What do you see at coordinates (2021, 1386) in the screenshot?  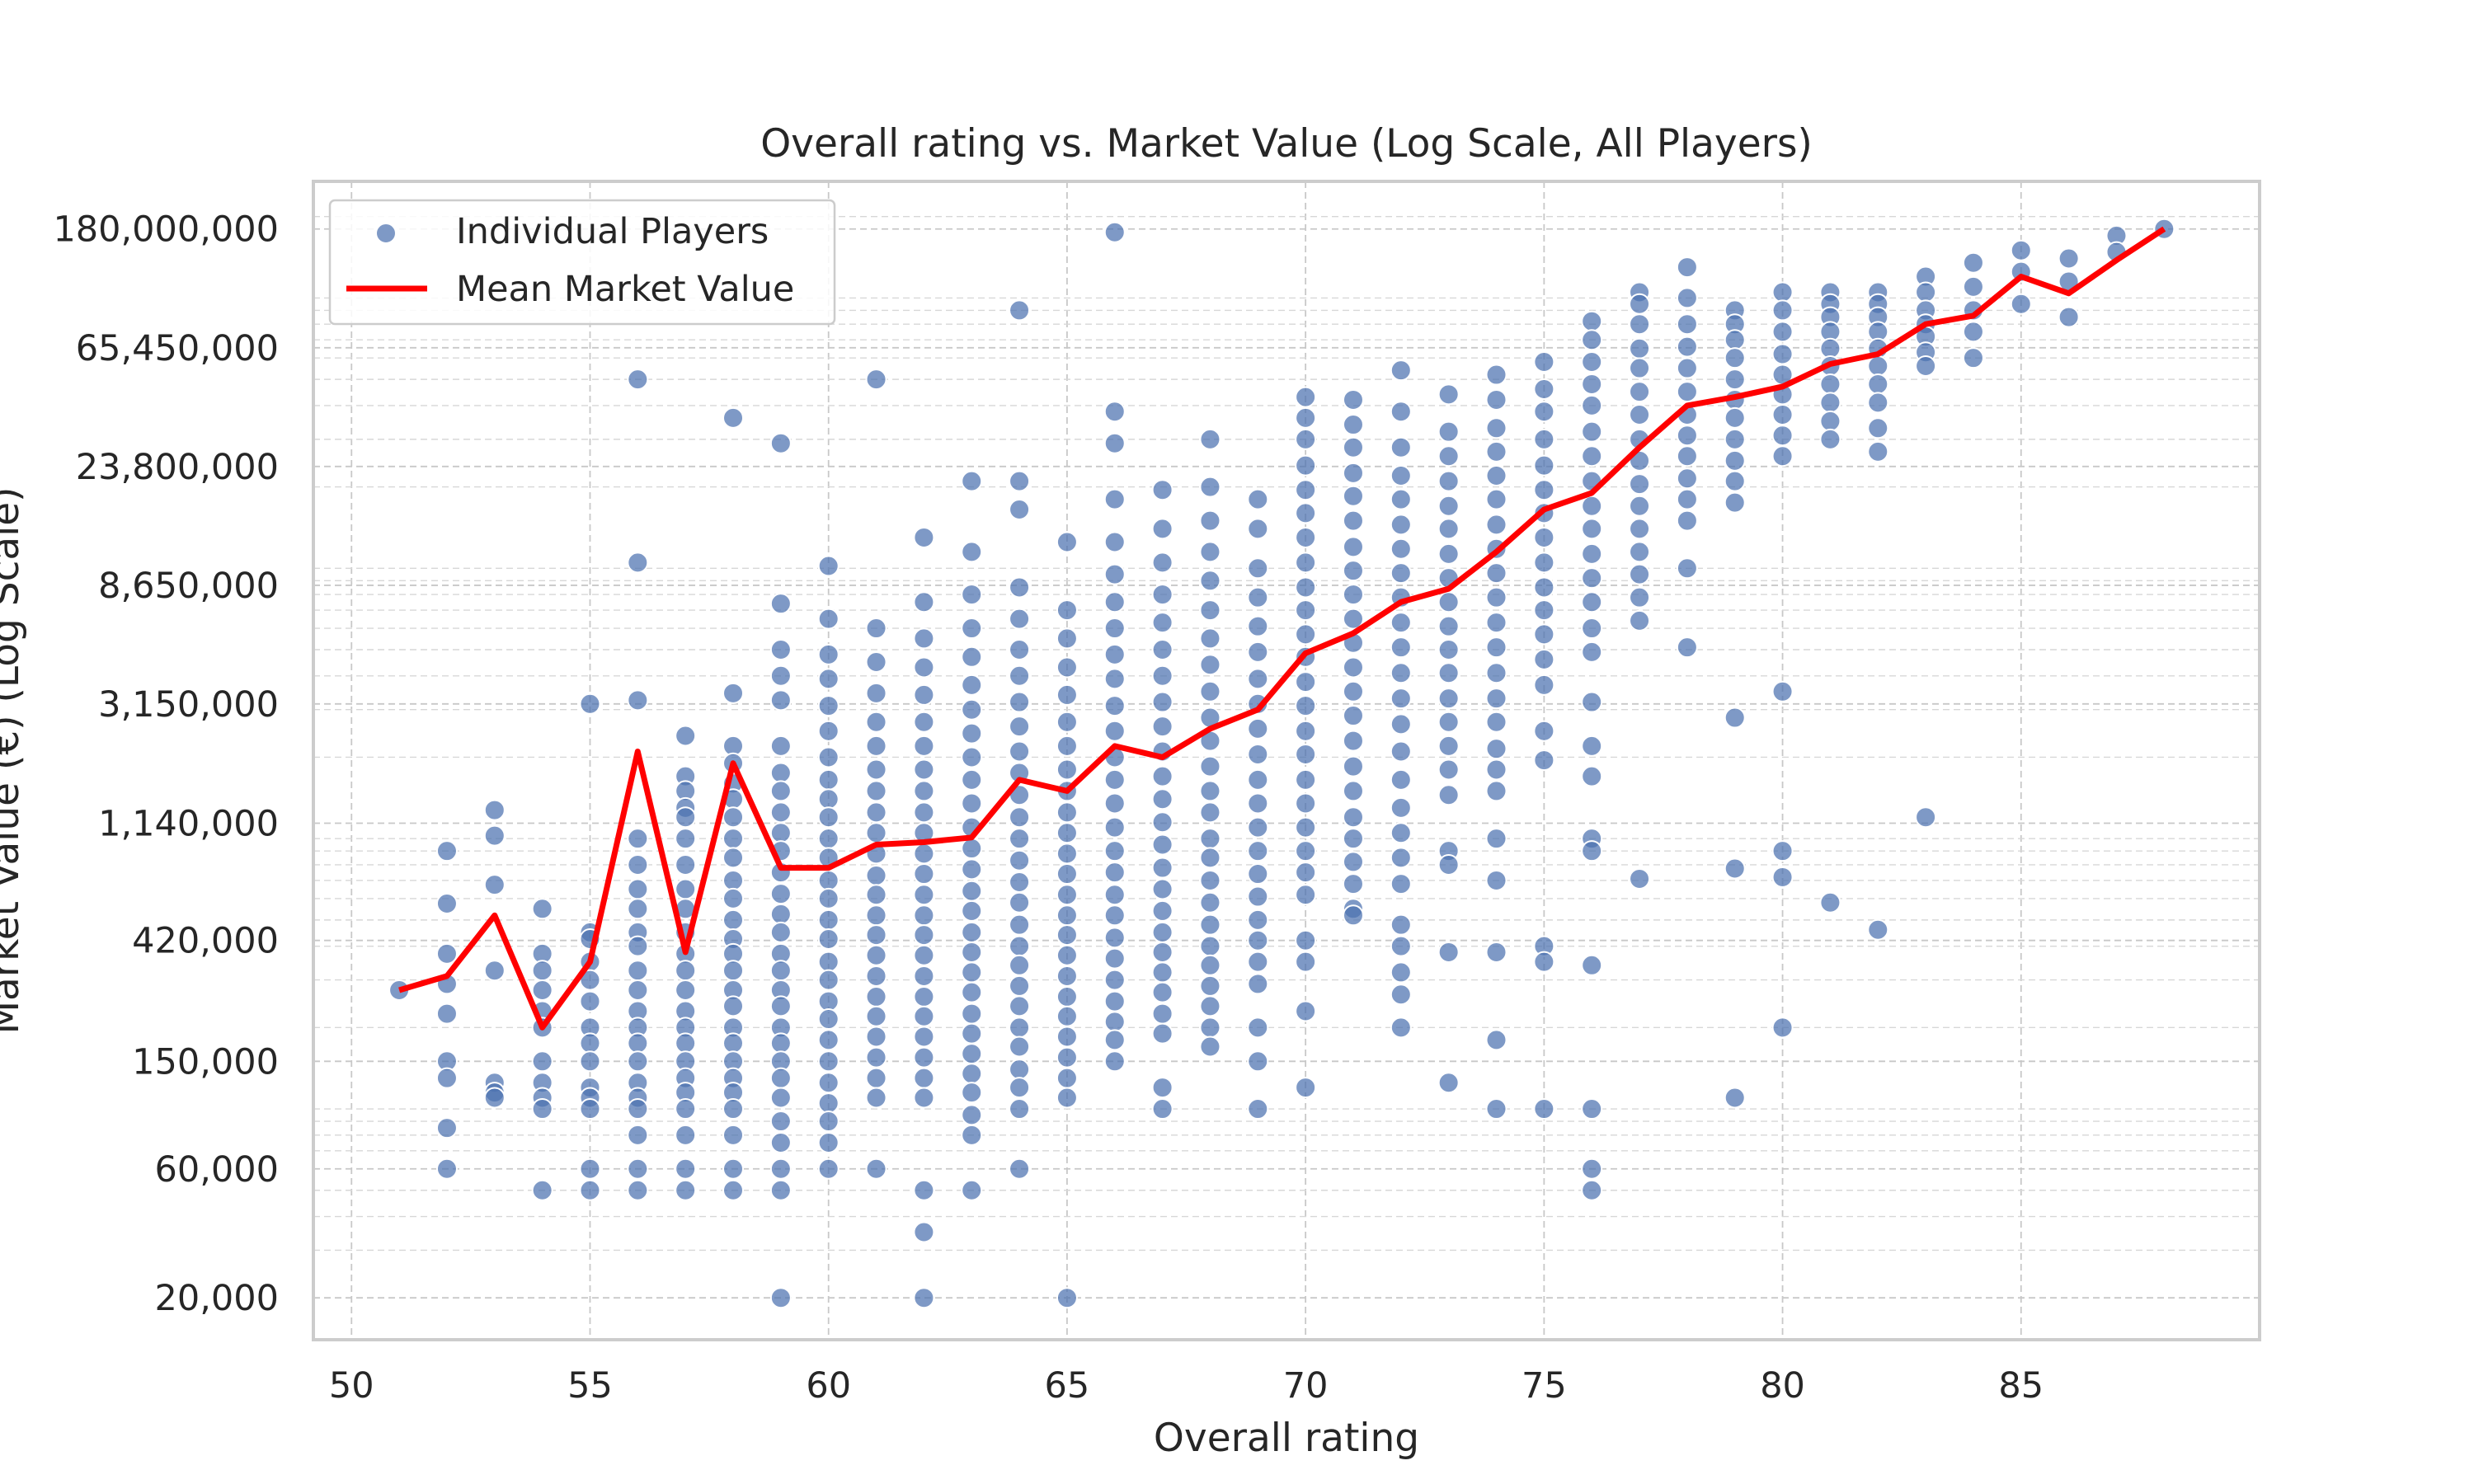 I see `x-tick-label: 85` at bounding box center [2021, 1386].